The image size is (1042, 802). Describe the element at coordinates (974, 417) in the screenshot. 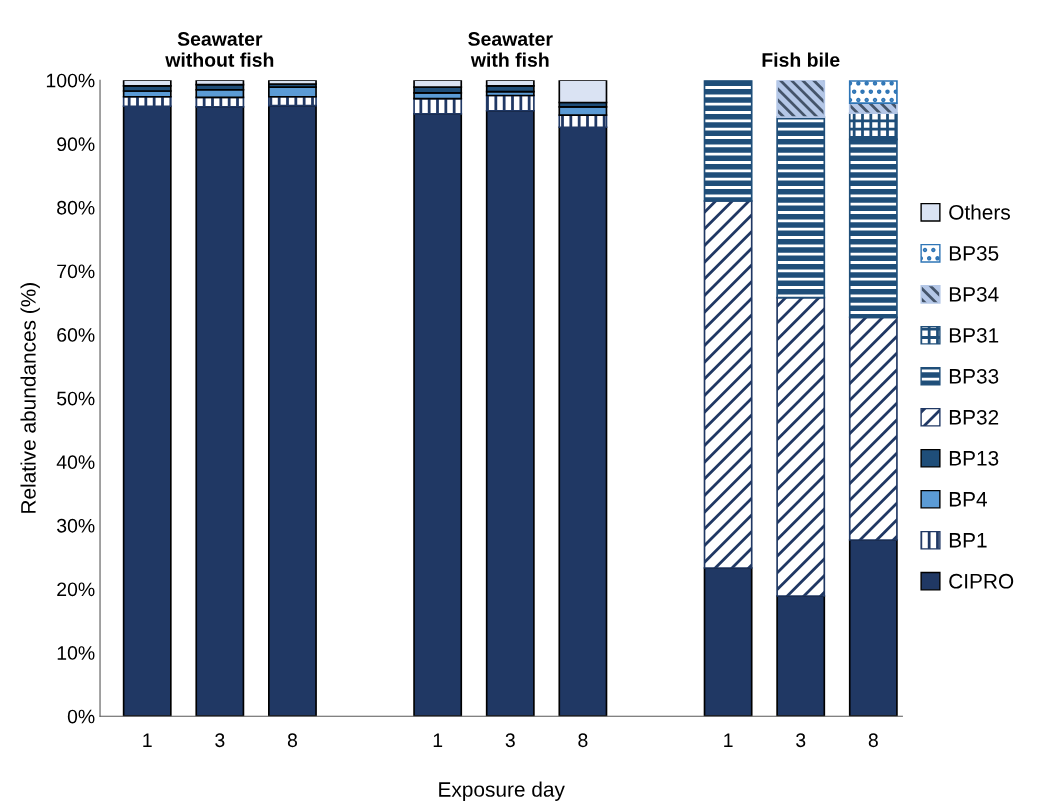

I see `legend-label: BP32` at that location.